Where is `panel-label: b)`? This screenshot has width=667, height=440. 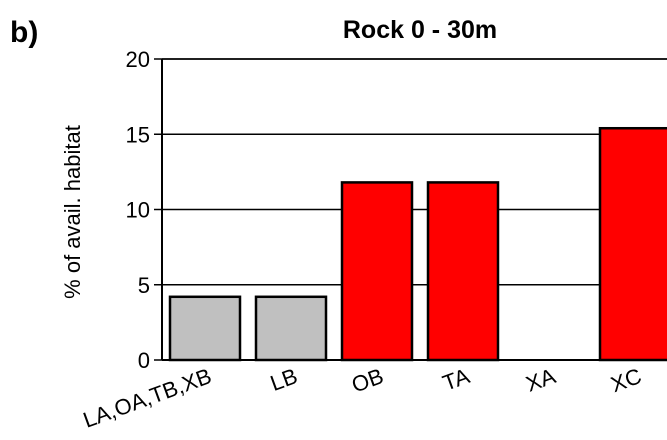 panel-label: b) is located at coordinates (24, 32).